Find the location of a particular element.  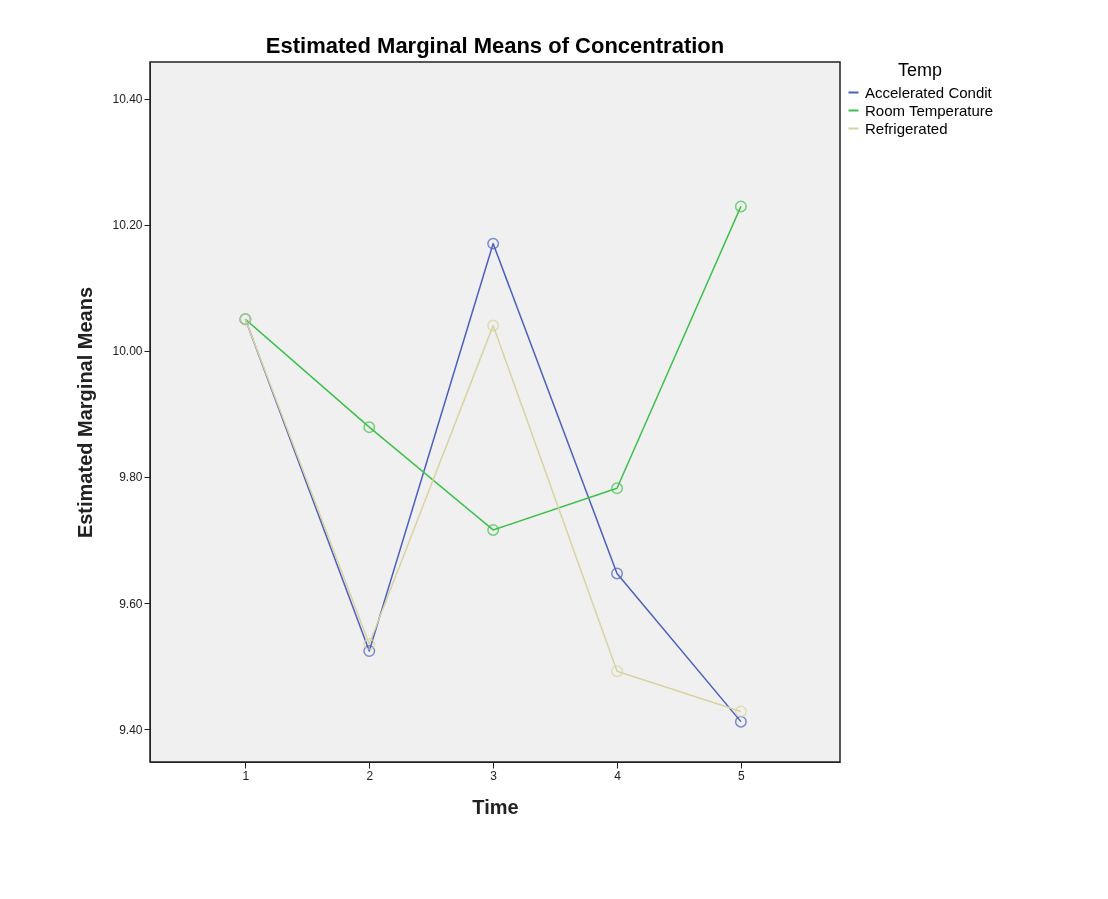

legend-label: Room Temperature is located at coordinates (929, 110).